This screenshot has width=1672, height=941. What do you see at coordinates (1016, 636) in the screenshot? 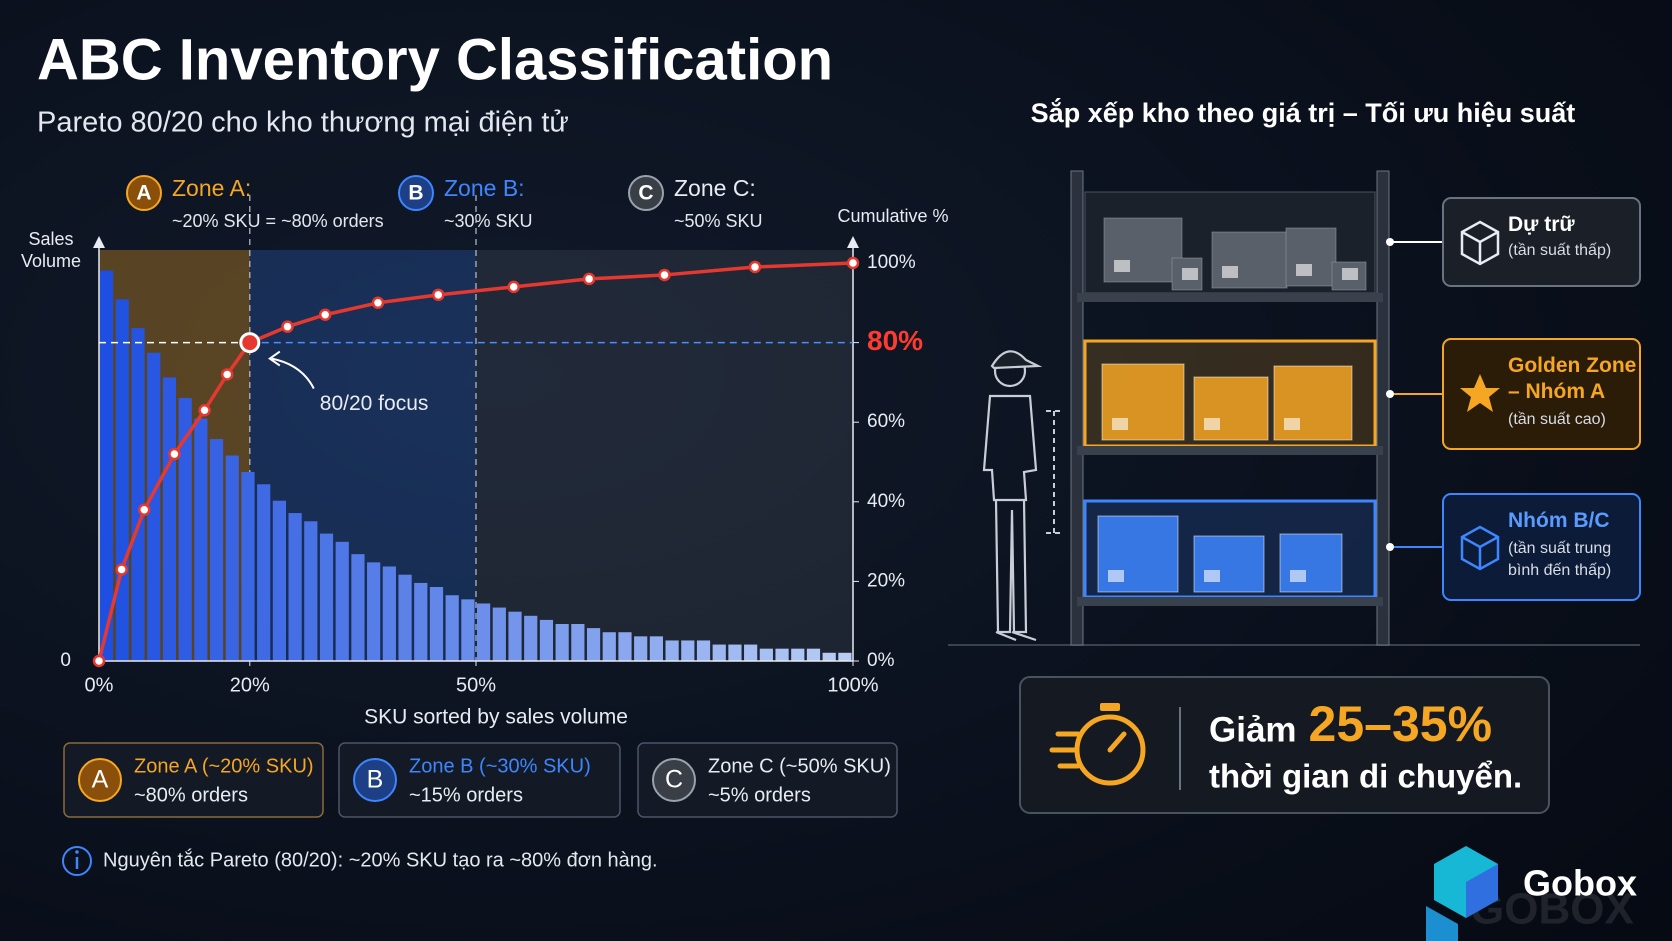
I see `worker-feet` at bounding box center [1016, 636].